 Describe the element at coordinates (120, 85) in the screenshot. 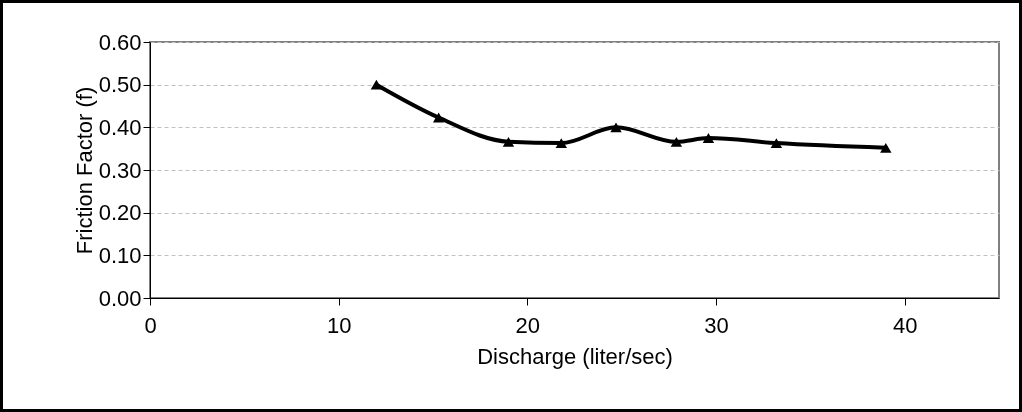

I see `y-tick-label: 0.50` at that location.